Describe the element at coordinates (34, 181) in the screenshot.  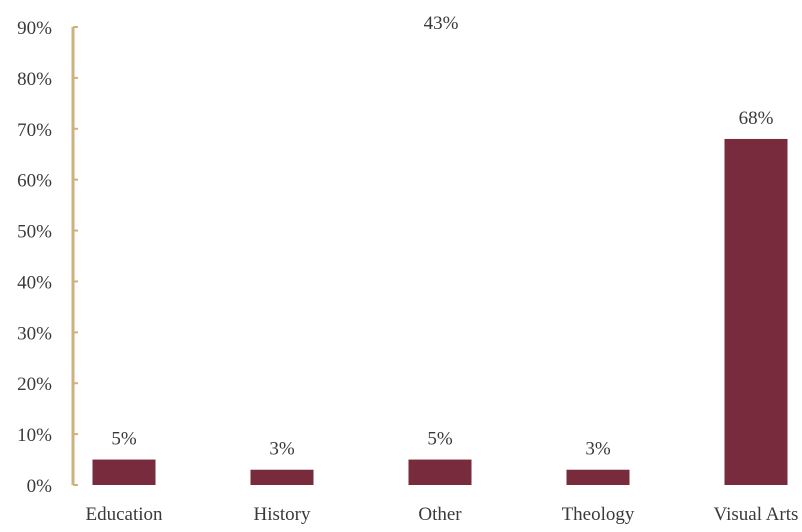
I see `y-tick-label: 60%` at that location.